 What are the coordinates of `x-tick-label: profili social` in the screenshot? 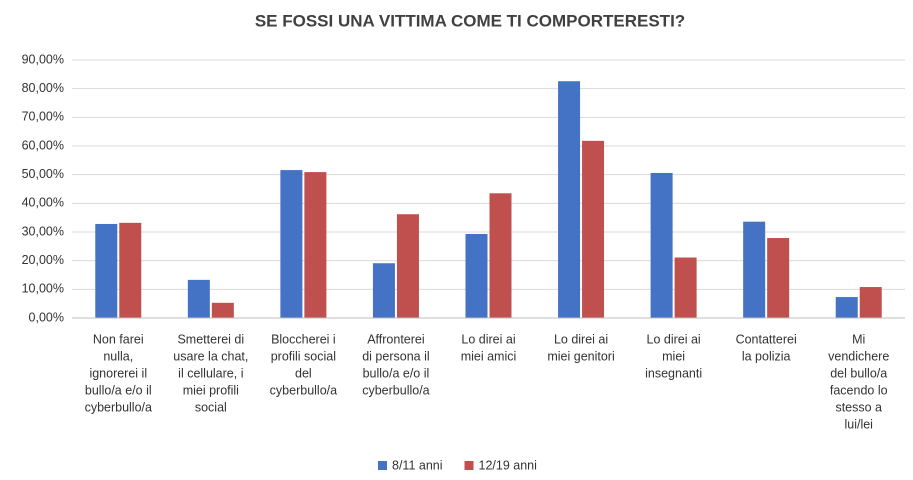 It's located at (303, 356).